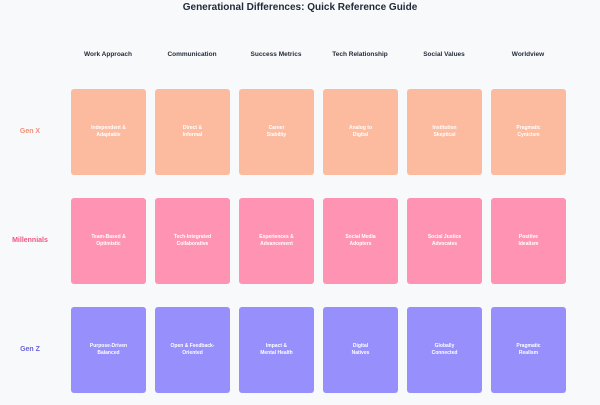 Image resolution: width=600 pixels, height=405 pixels. What do you see at coordinates (192, 241) in the screenshot?
I see `trait-card: Tech-Integrated Collaborative` at bounding box center [192, 241].